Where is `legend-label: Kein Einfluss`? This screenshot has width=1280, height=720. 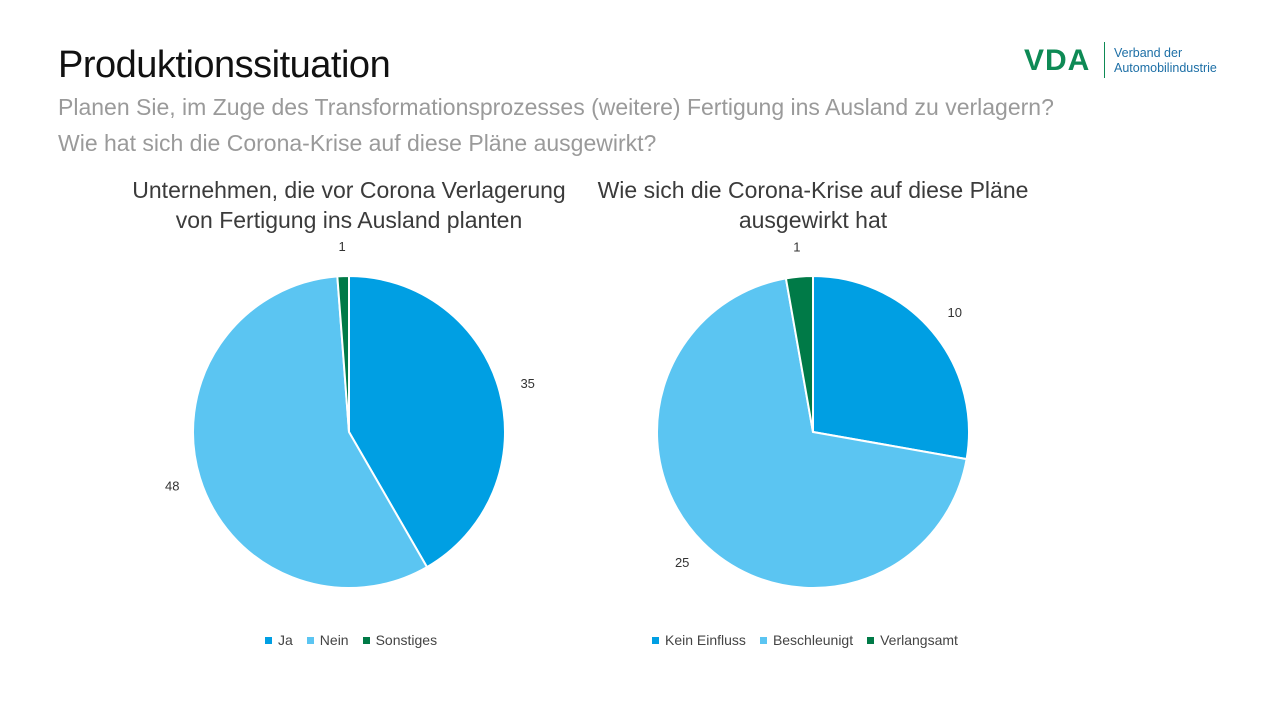 legend-label: Kein Einfluss is located at coordinates (705, 640).